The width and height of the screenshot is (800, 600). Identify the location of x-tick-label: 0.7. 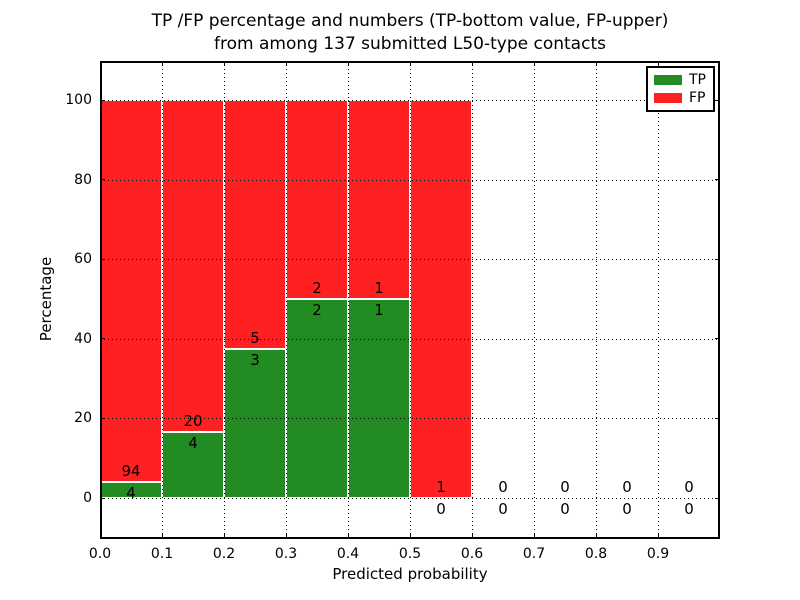
(534, 554).